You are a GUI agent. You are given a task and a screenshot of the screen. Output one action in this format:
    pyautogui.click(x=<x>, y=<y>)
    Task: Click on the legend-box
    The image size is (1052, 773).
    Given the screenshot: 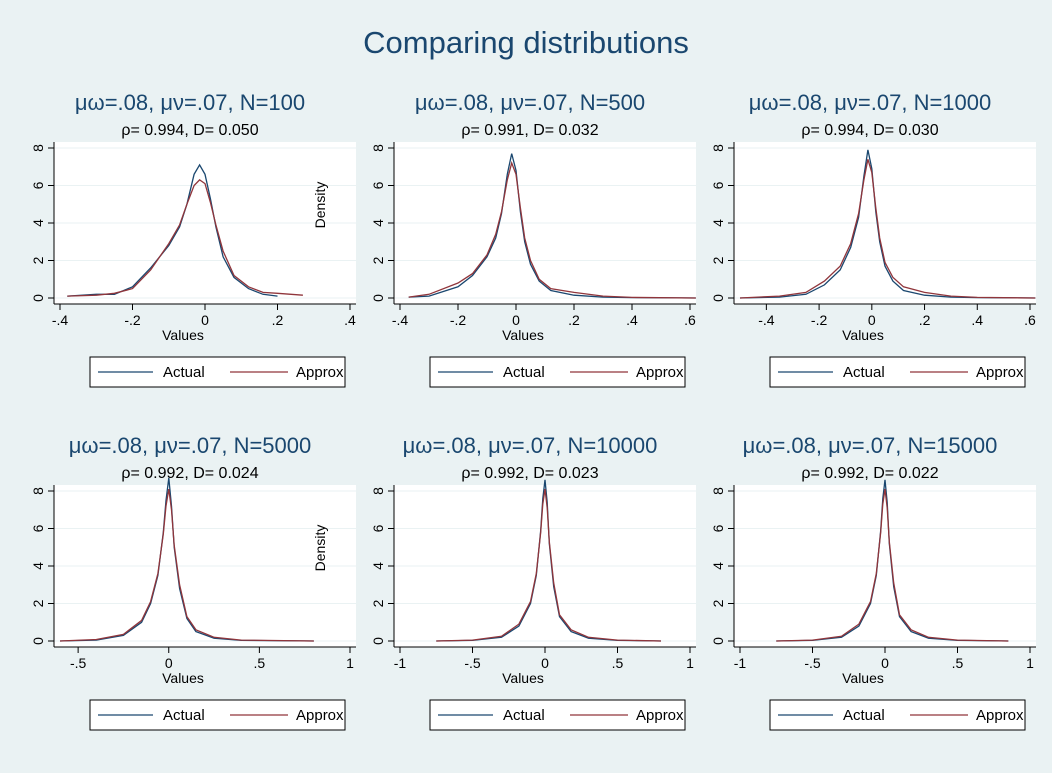 What is the action you would take?
    pyautogui.click(x=897, y=715)
    